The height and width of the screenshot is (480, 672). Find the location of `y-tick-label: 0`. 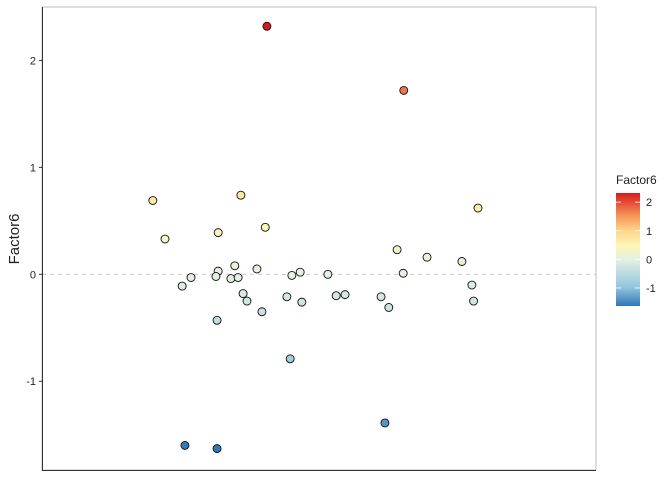

y-tick-label: 0 is located at coordinates (33, 275).